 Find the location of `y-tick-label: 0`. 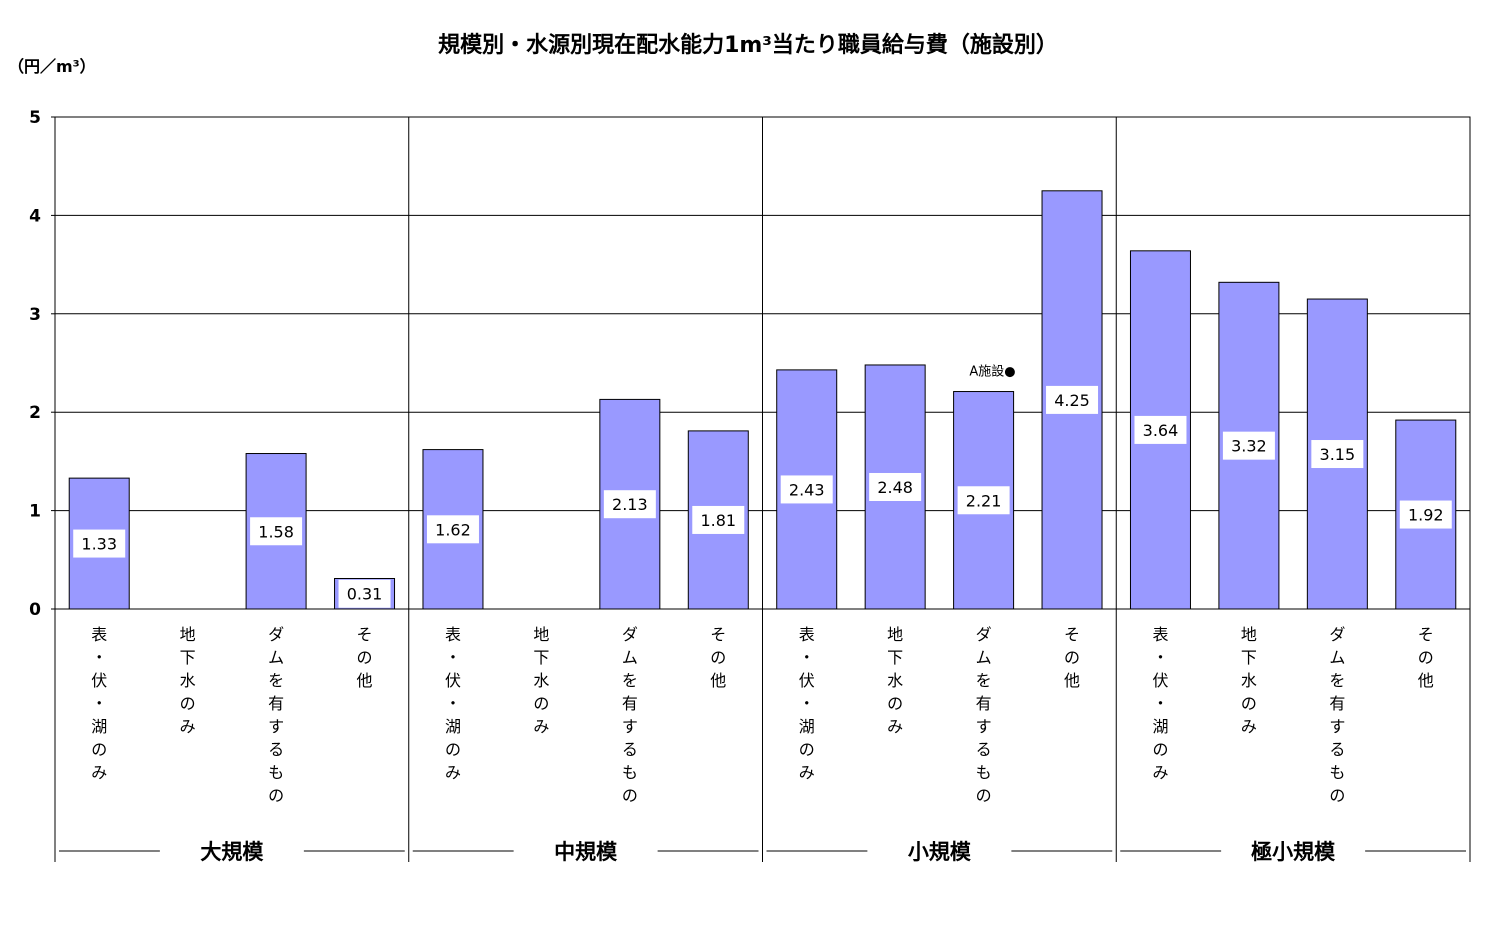

y-tick-label: 0 is located at coordinates (35, 610).